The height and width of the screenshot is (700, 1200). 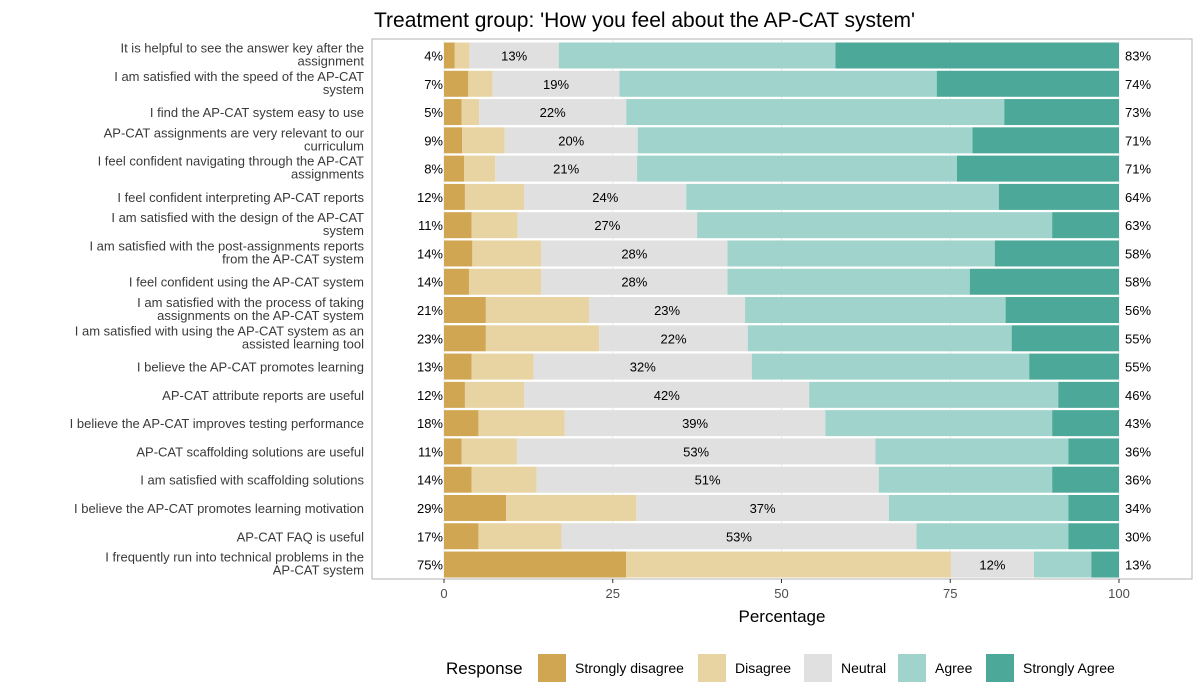 What do you see at coordinates (781, 593) in the screenshot?
I see `x-tick-label: 50` at bounding box center [781, 593].